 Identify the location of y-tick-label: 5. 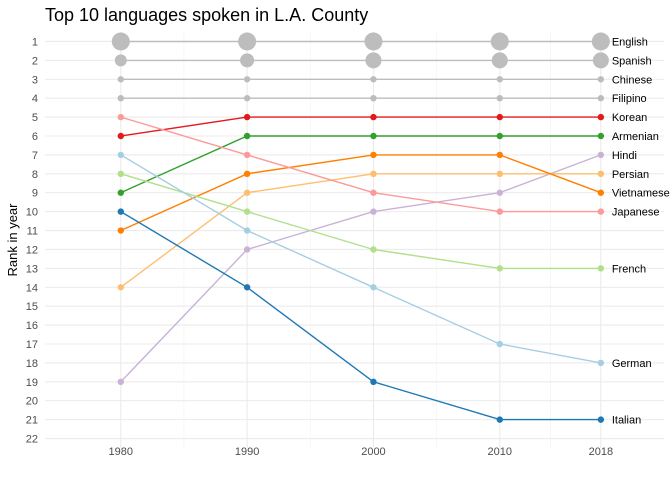
(35, 118).